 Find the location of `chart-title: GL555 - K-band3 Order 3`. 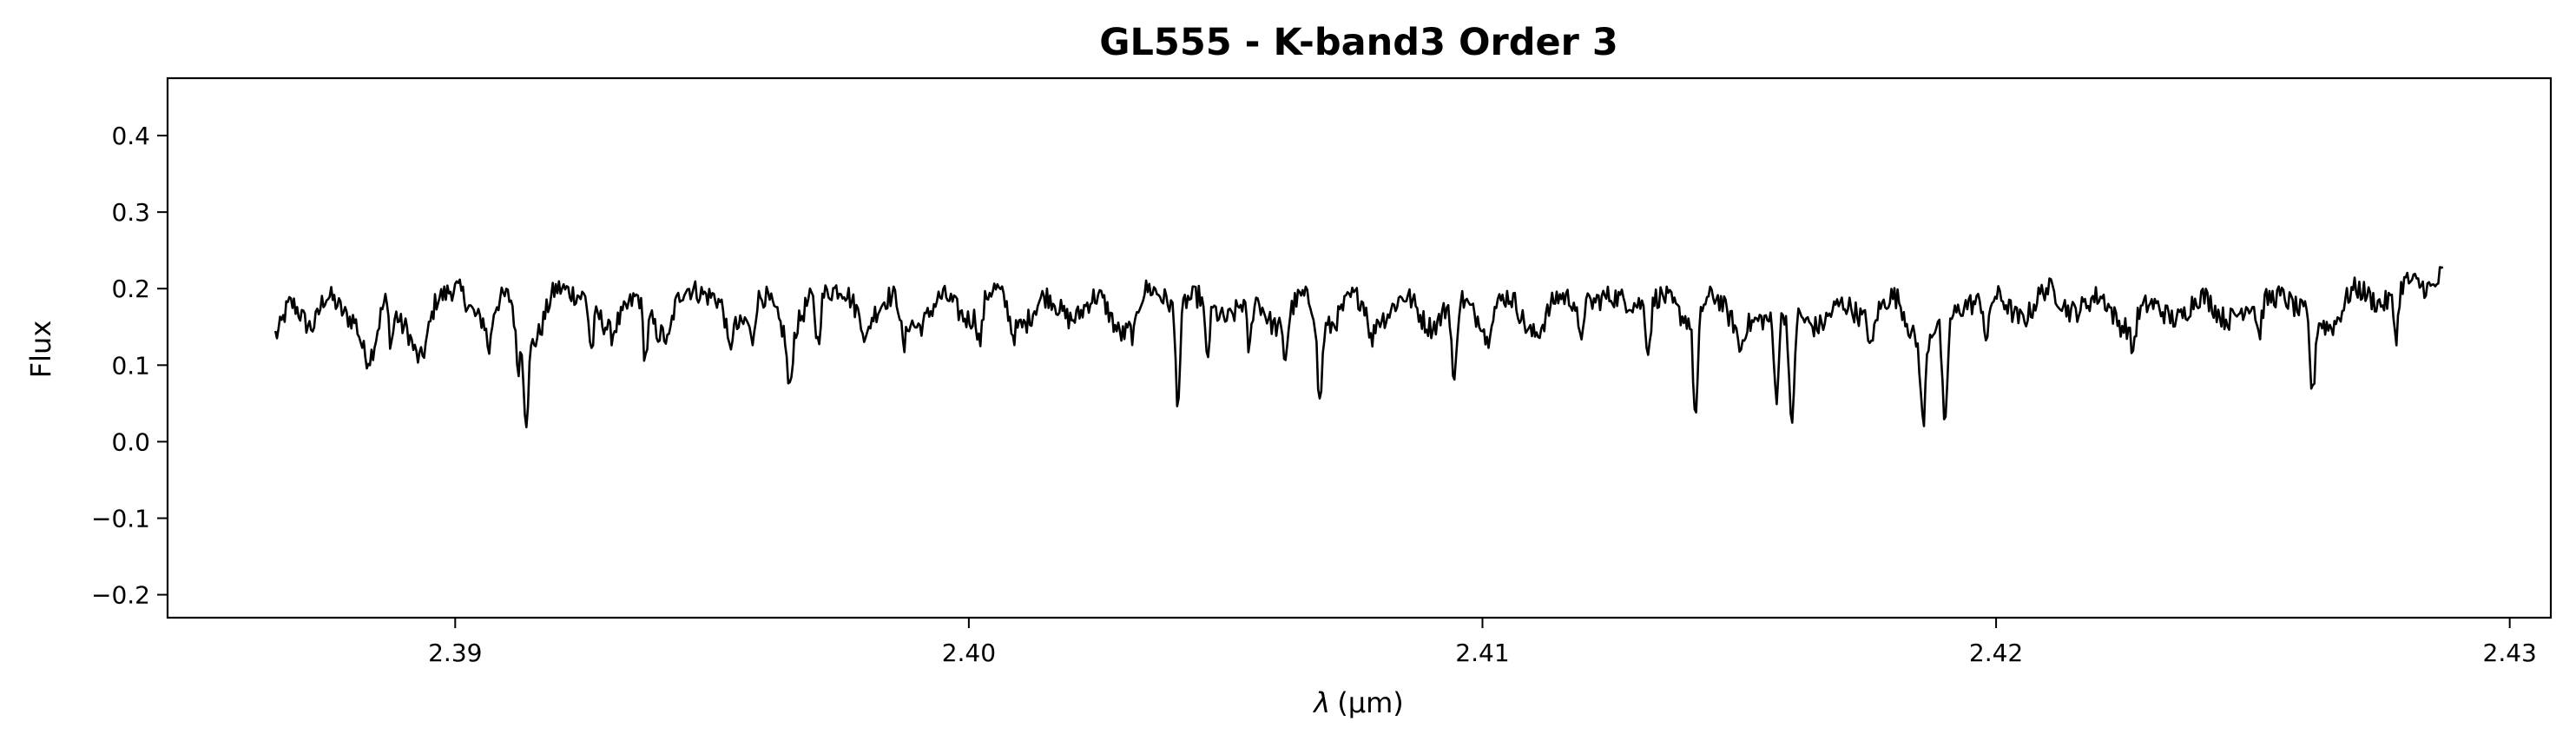

chart-title: GL555 - K-band3 Order 3 is located at coordinates (1358, 42).